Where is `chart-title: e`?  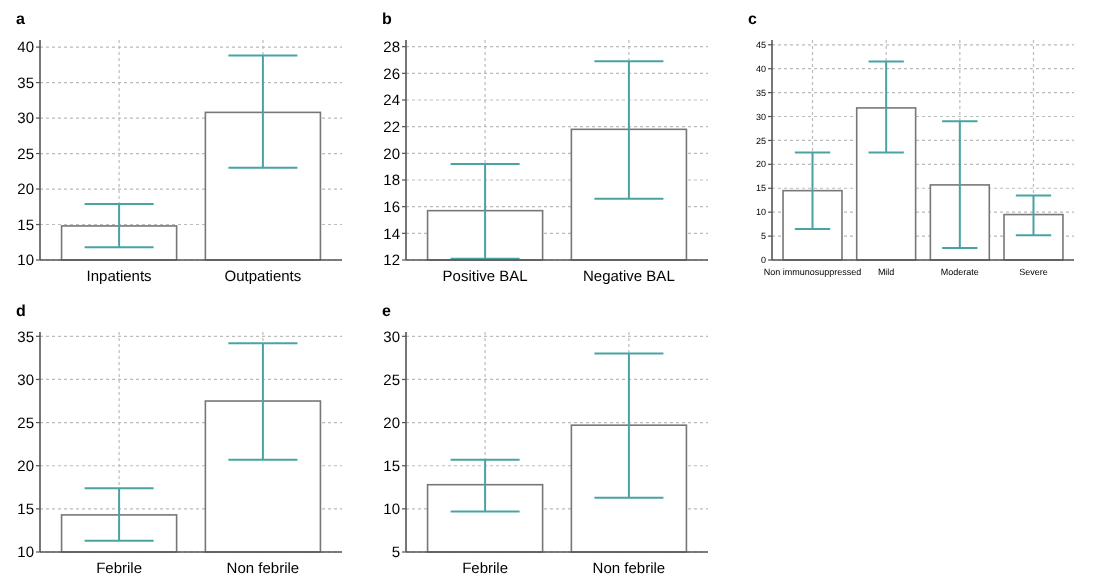
chart-title: e is located at coordinates (387, 311).